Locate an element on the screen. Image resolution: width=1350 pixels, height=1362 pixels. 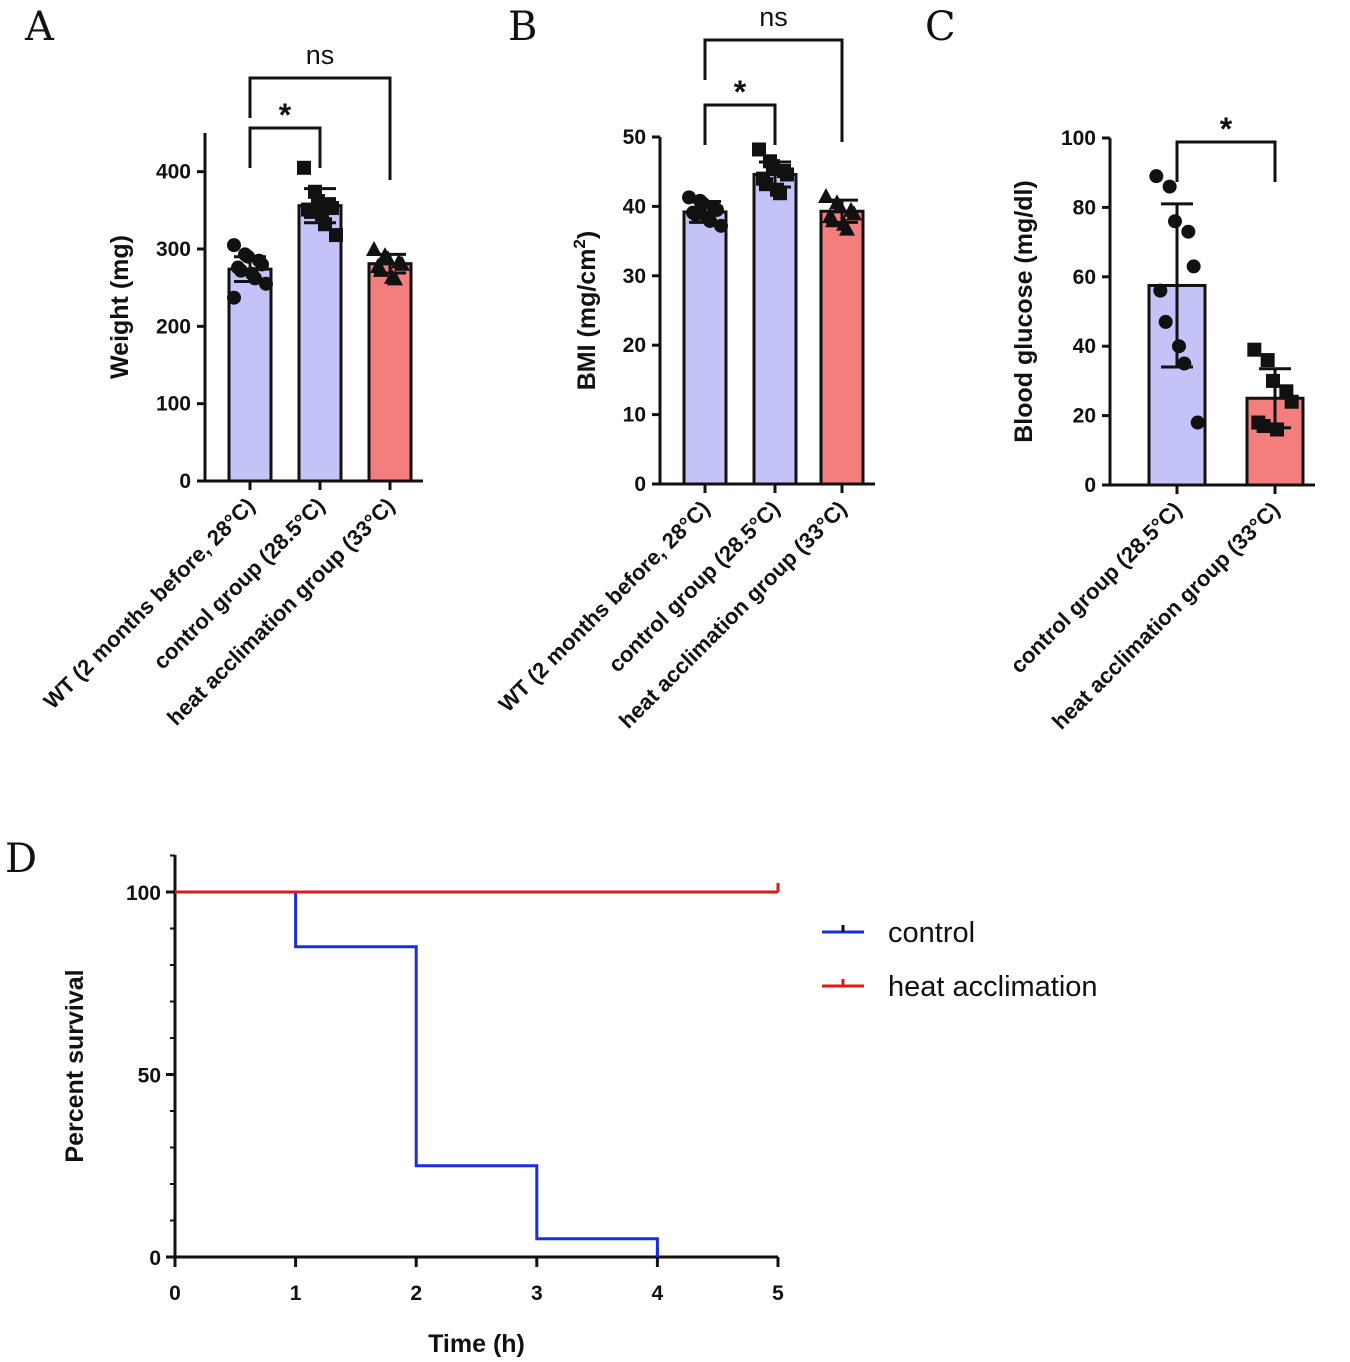
y-tick-label: 30 is located at coordinates (634, 276).